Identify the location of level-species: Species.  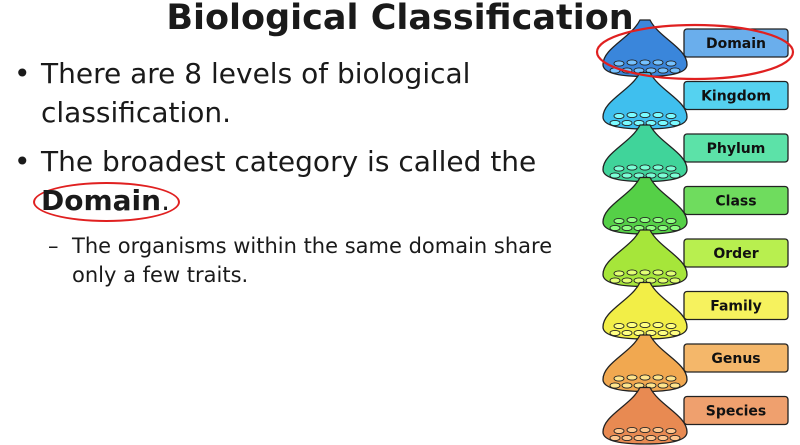
(695, 415).